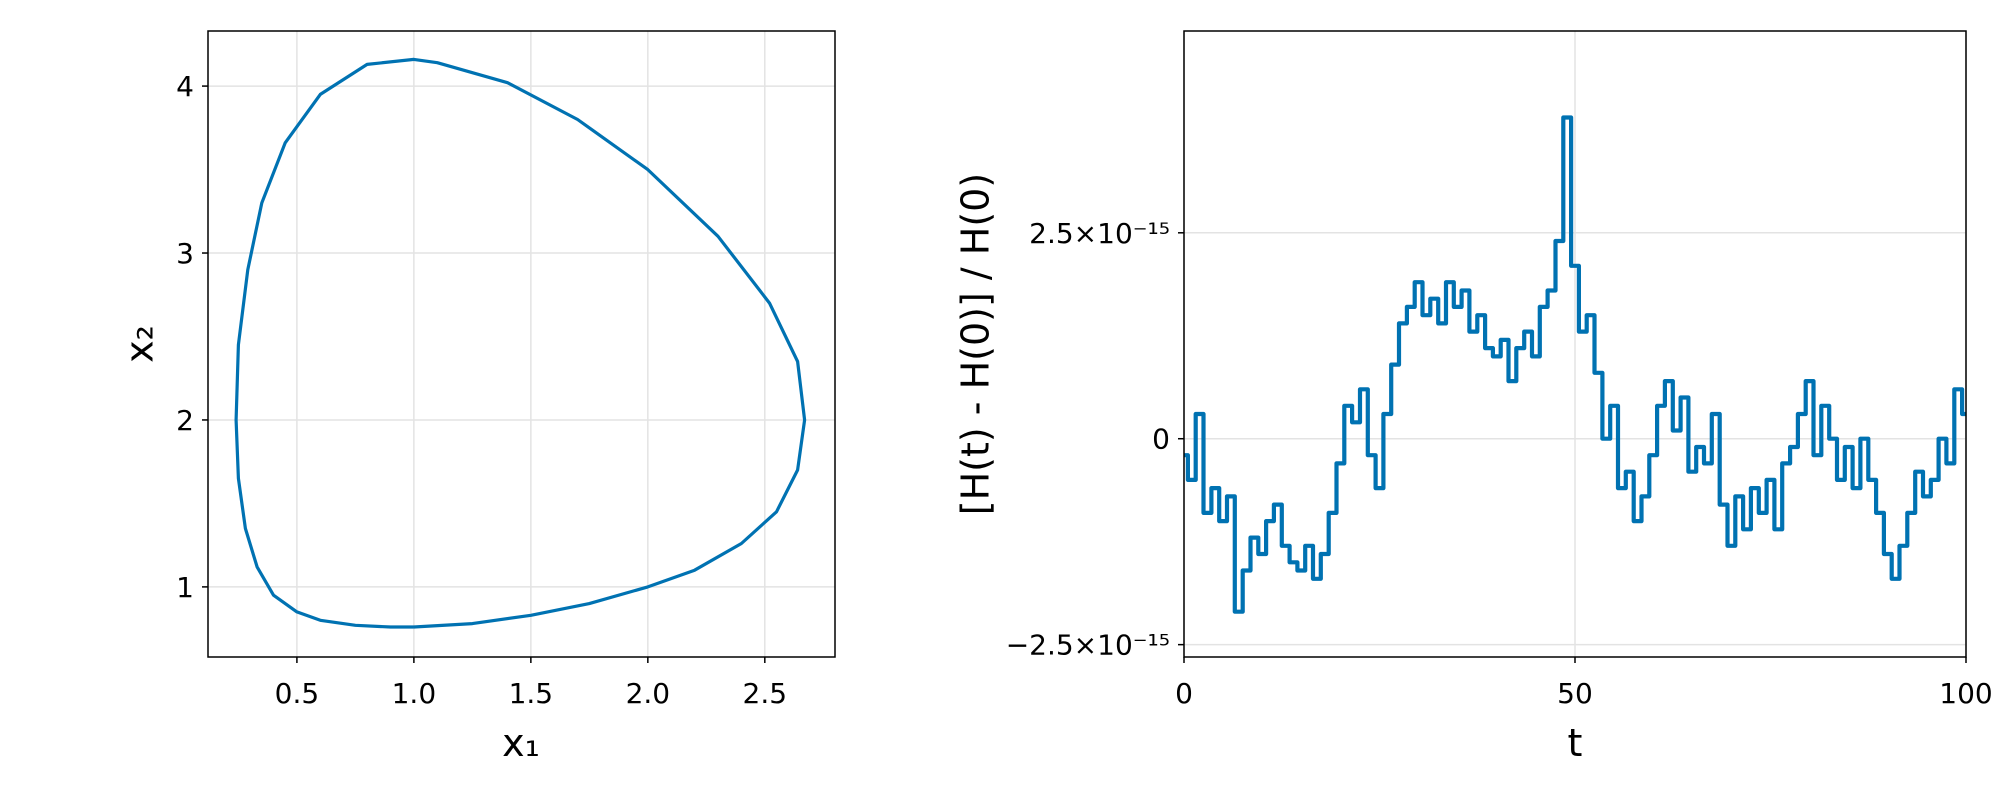 This screenshot has height=800, width=2000. I want to click on phase-portrait-x-tick-label: 1.0, so click(414, 693).